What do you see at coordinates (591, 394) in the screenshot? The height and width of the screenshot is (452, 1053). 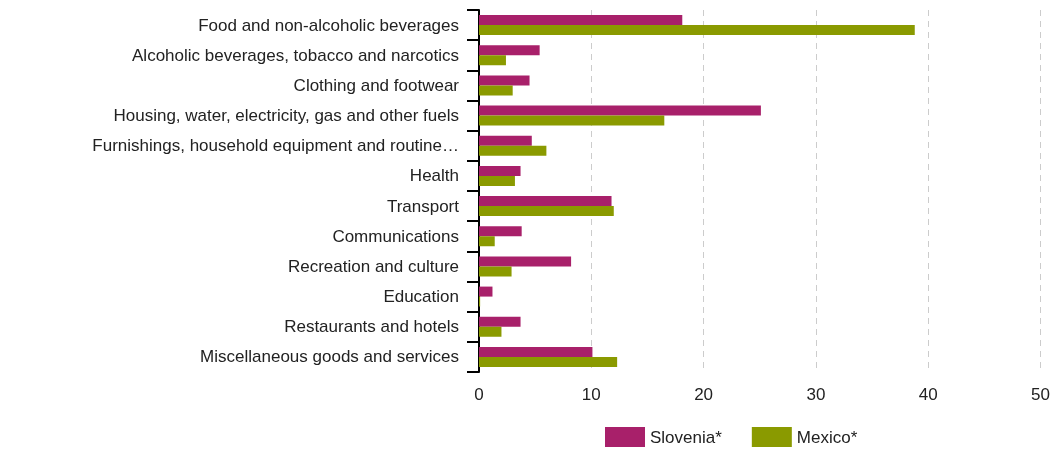 I see `x-tick-label: 10` at bounding box center [591, 394].